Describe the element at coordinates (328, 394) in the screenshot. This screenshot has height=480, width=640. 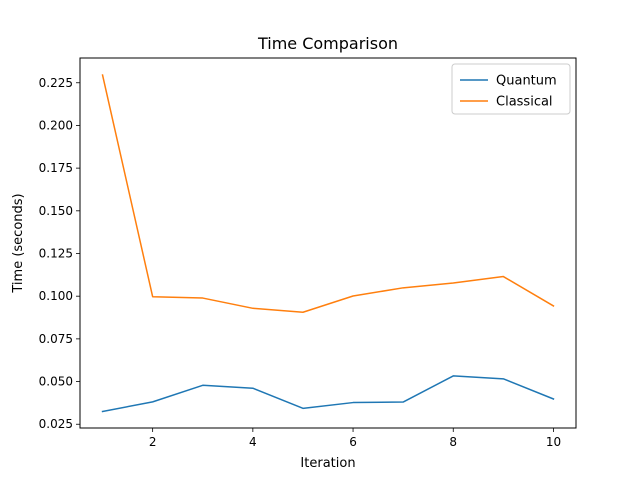
I see `series-line-quantum` at that location.